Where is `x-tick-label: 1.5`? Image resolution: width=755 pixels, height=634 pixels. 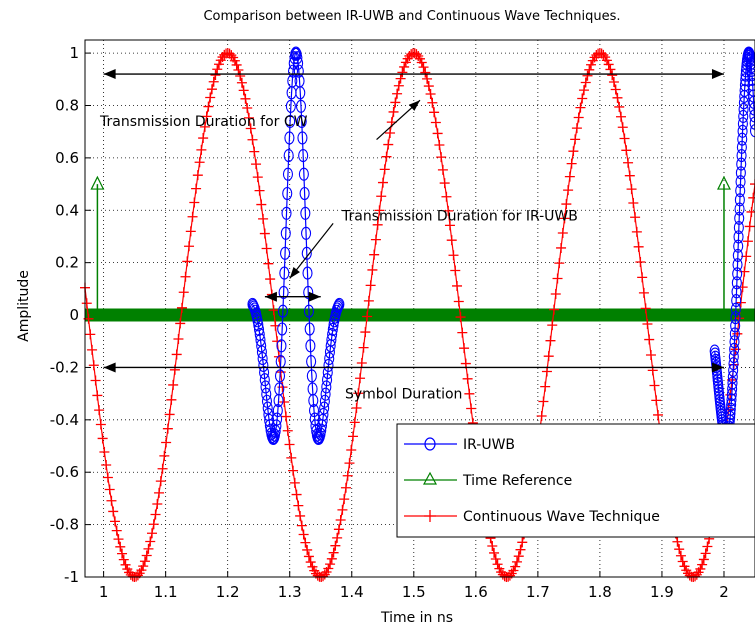 x-tick-label: 1.5 is located at coordinates (414, 592).